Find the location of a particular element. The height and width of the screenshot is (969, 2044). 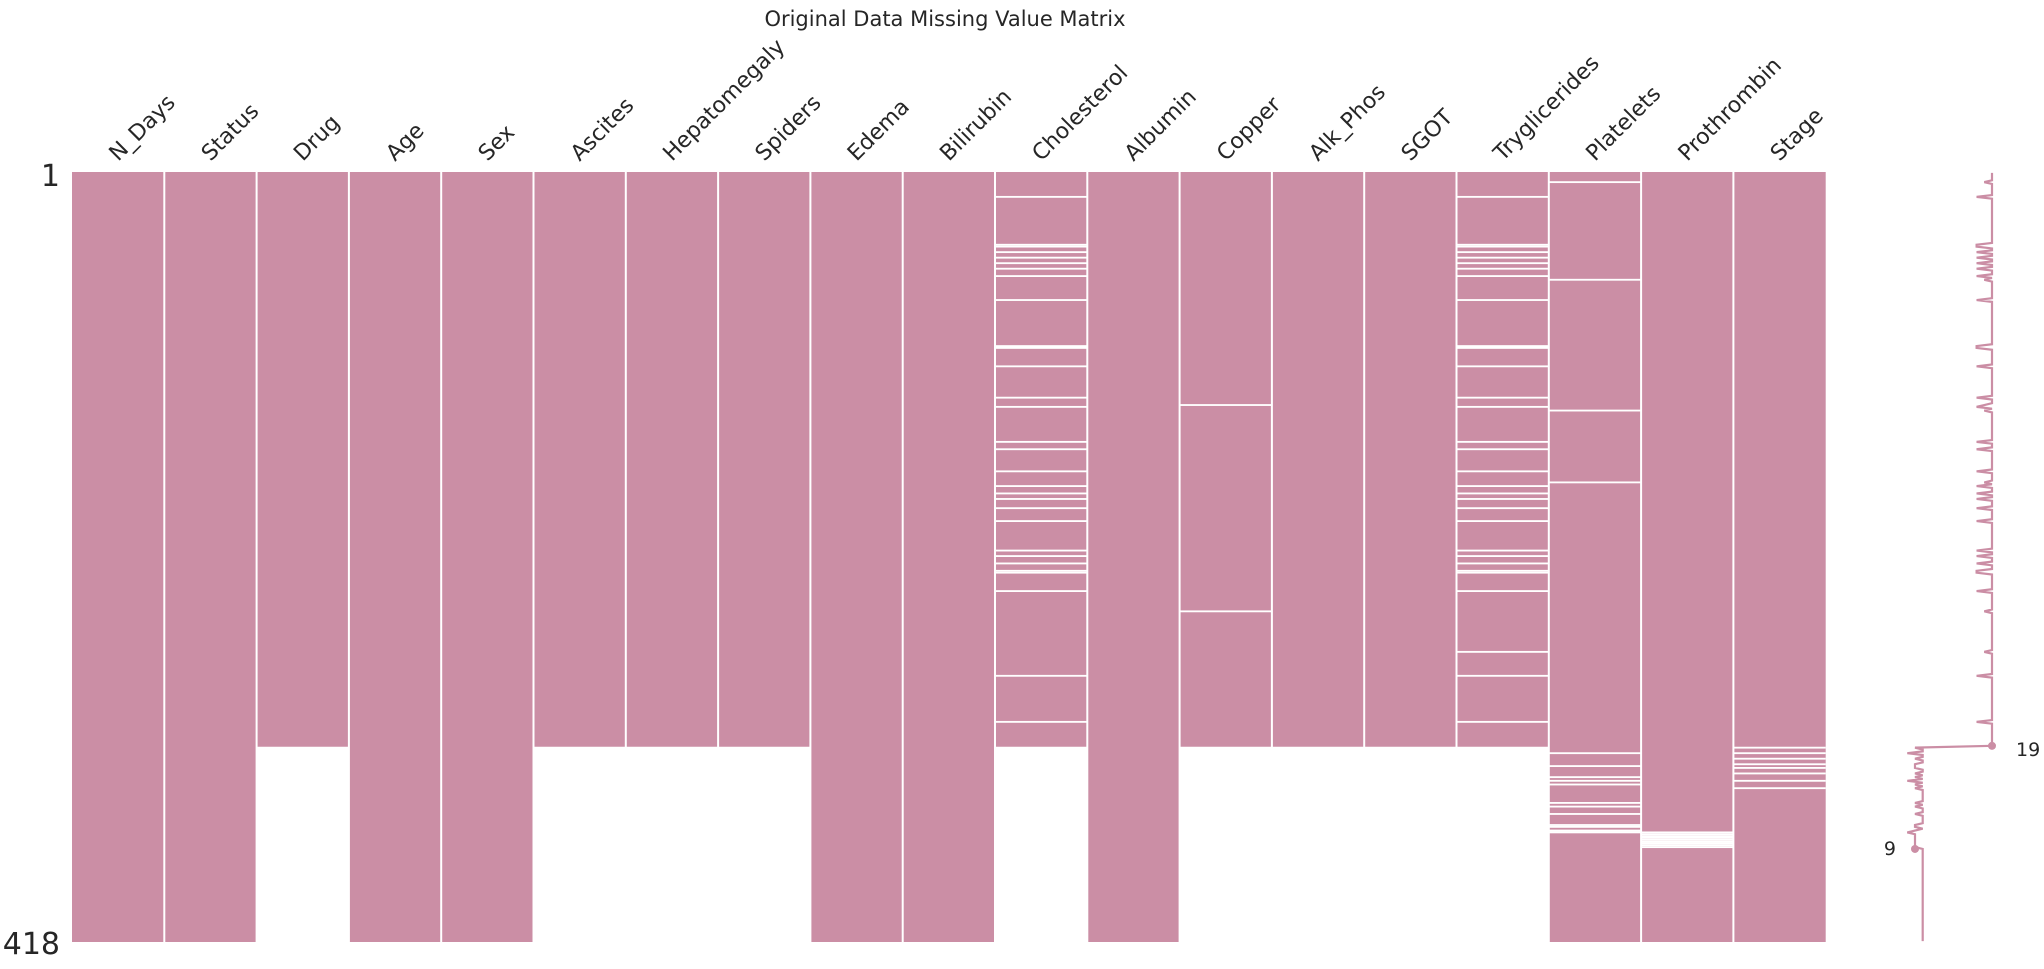

present-block-drug is located at coordinates (303, 459).